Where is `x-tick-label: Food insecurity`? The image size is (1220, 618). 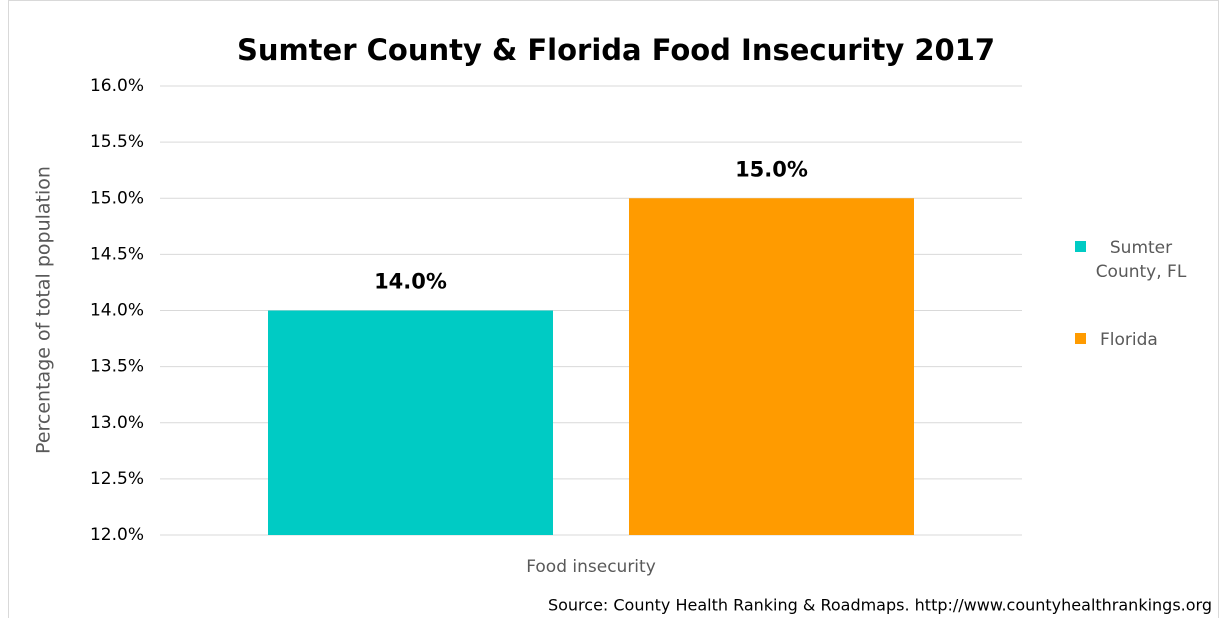 x-tick-label: Food insecurity is located at coordinates (591, 567).